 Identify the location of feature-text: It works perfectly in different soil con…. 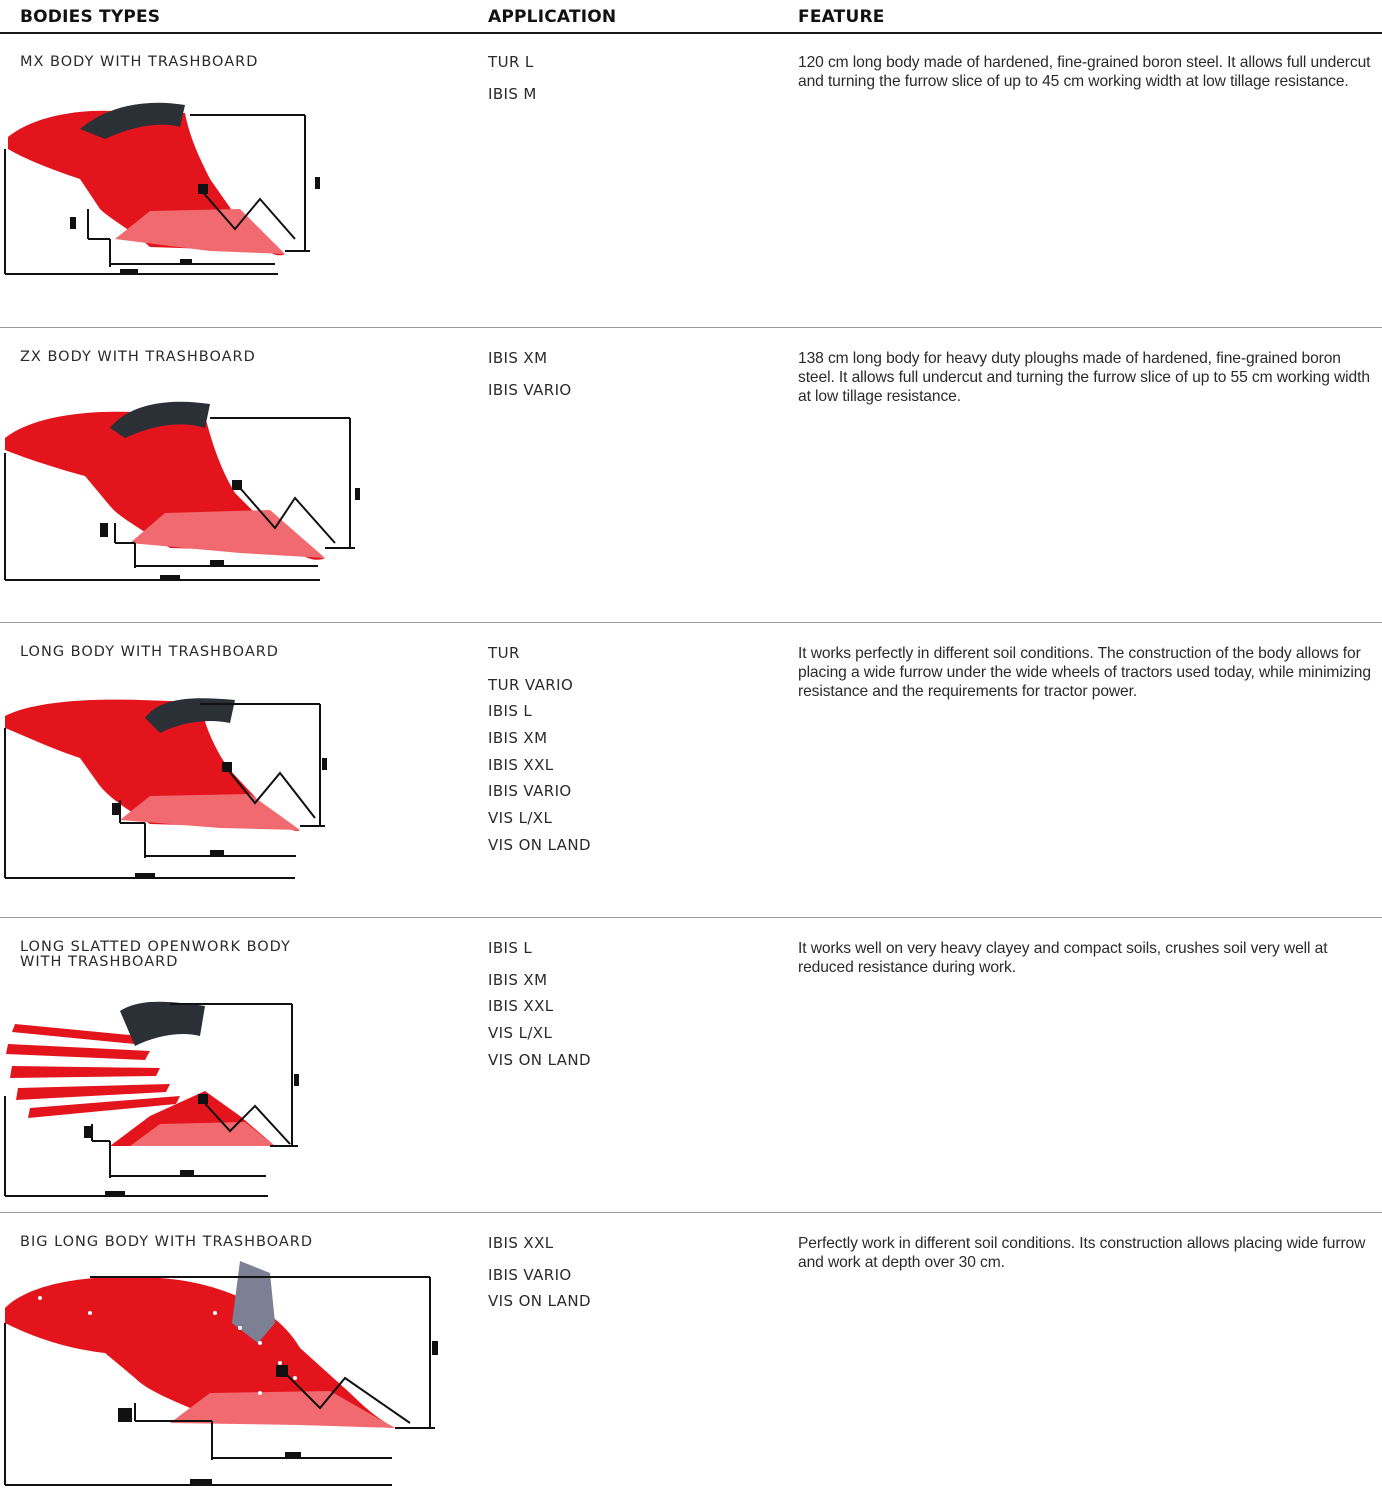
(1084, 672).